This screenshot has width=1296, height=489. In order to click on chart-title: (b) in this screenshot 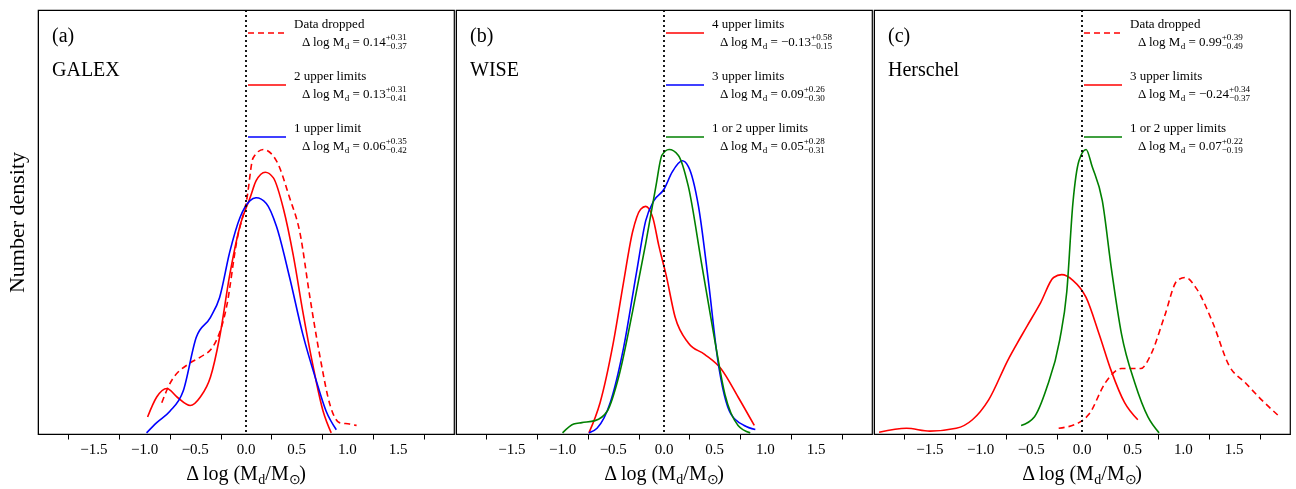, I will do `click(482, 35)`.